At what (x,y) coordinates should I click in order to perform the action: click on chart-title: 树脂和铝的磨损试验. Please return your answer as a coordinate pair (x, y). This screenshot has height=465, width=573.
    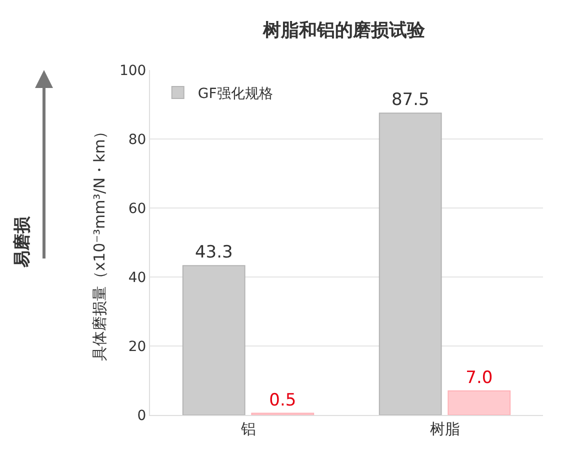
    Looking at the image, I should click on (344, 30).